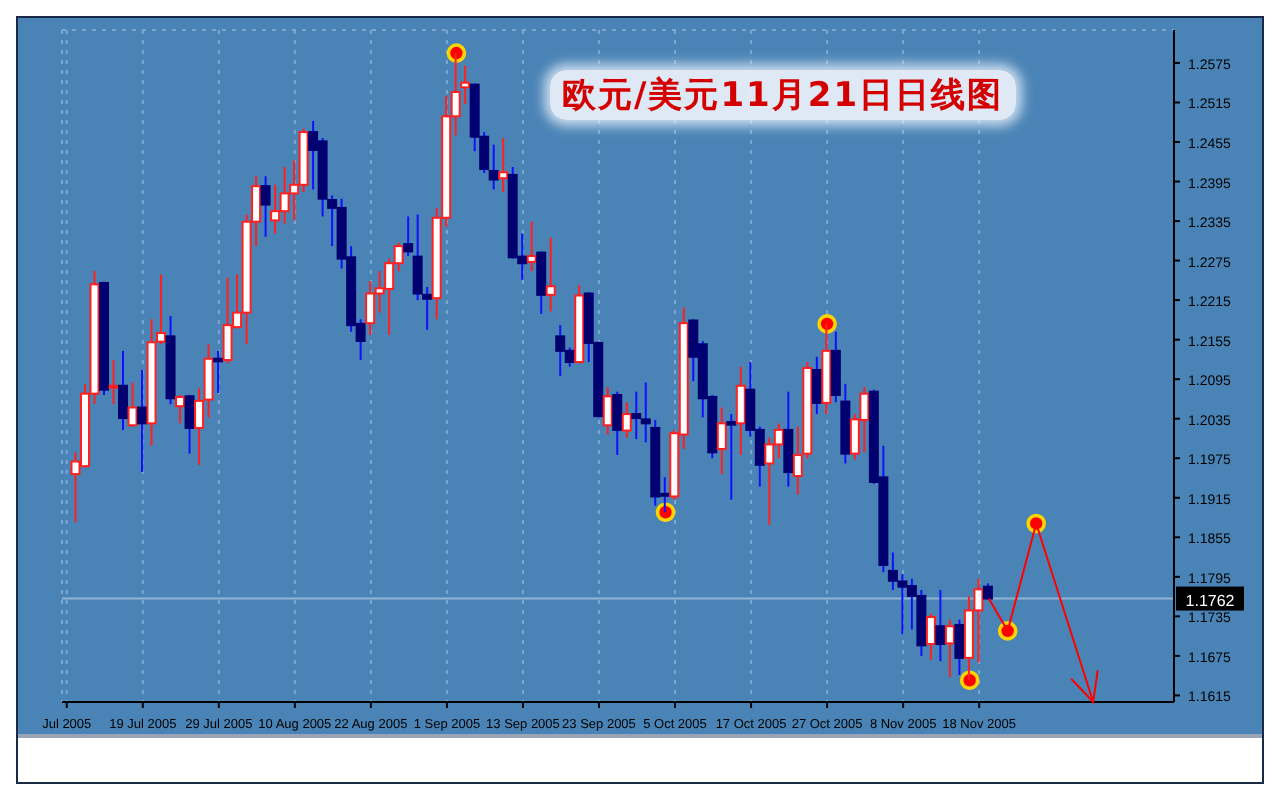  I want to click on text: 欧元/美元11月21日日线图, so click(783, 95).